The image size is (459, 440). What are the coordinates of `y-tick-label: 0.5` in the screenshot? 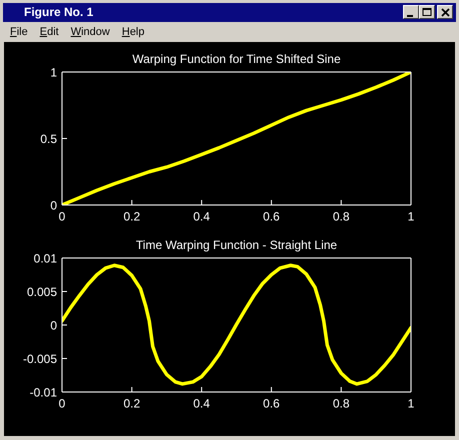 It's located at (49, 139).